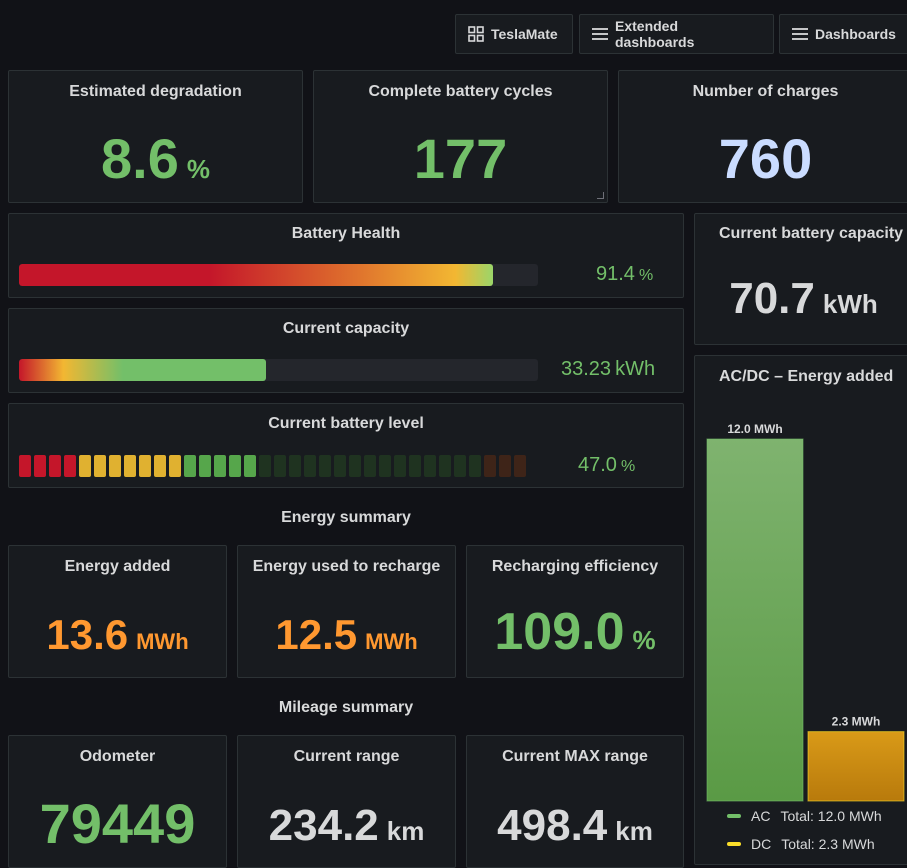  Describe the element at coordinates (155, 91) in the screenshot. I see `panel-title: Estimated degradation` at that location.